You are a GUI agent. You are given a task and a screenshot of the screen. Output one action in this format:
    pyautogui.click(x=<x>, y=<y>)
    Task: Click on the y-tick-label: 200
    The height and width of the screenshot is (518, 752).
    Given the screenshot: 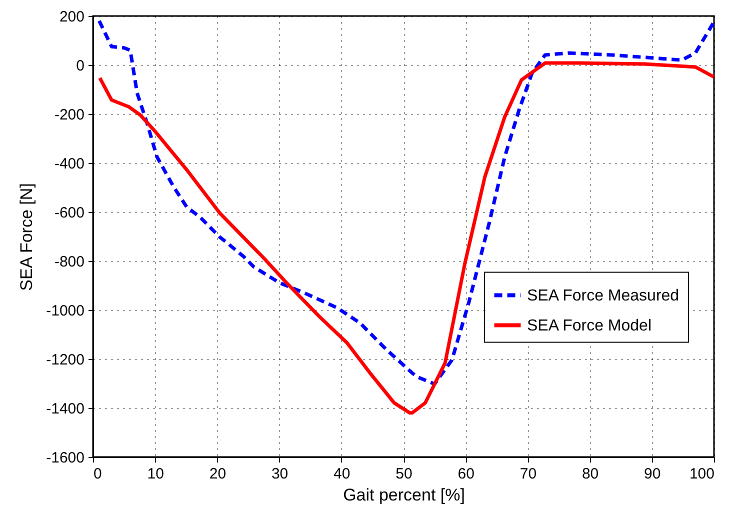 What is the action you would take?
    pyautogui.click(x=71, y=17)
    